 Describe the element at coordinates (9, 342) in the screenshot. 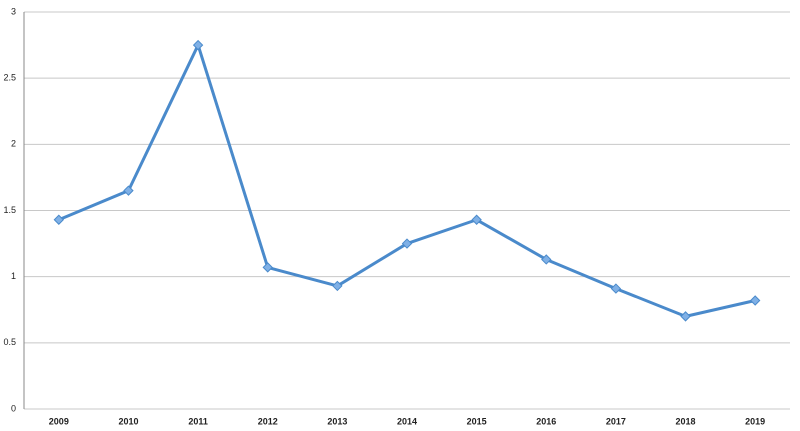

I see `y-tick-label: 0.5` at that location.